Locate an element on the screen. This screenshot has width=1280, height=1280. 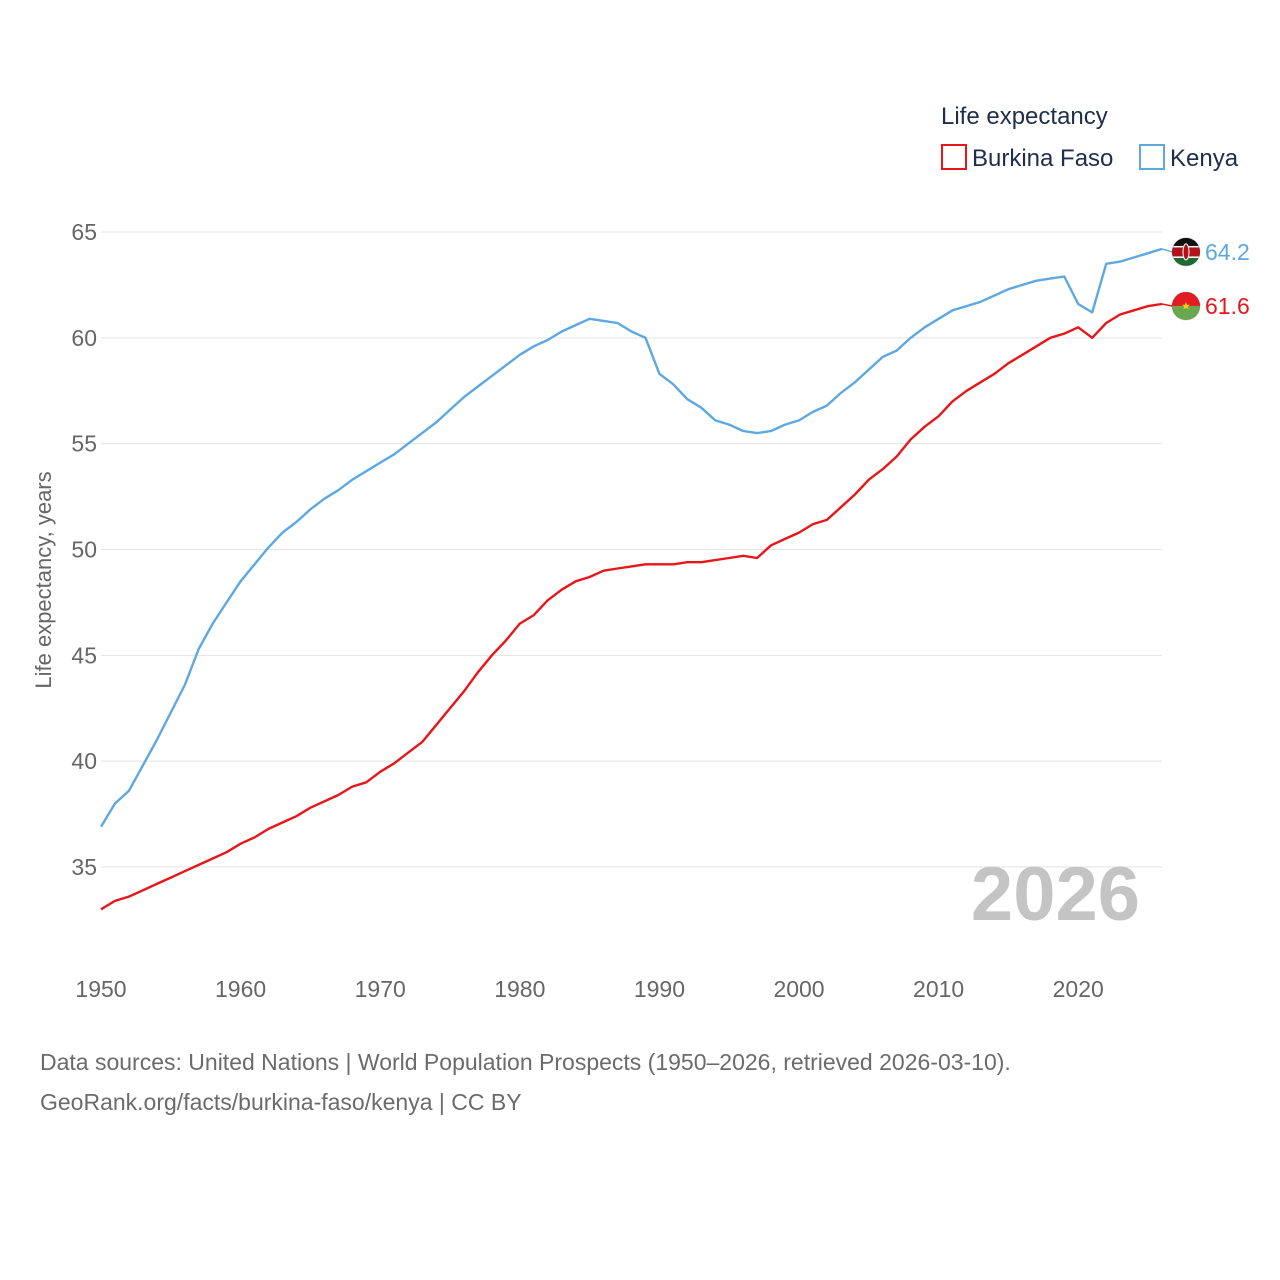
kenya-flag-icon is located at coordinates (1186, 252).